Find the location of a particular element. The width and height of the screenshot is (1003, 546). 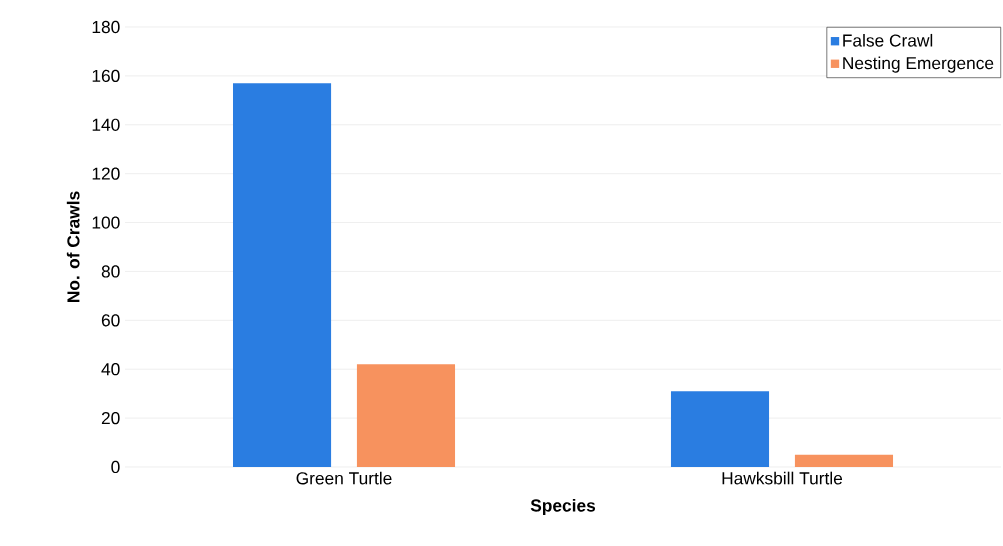

y-tick-label: 120 is located at coordinates (106, 173).